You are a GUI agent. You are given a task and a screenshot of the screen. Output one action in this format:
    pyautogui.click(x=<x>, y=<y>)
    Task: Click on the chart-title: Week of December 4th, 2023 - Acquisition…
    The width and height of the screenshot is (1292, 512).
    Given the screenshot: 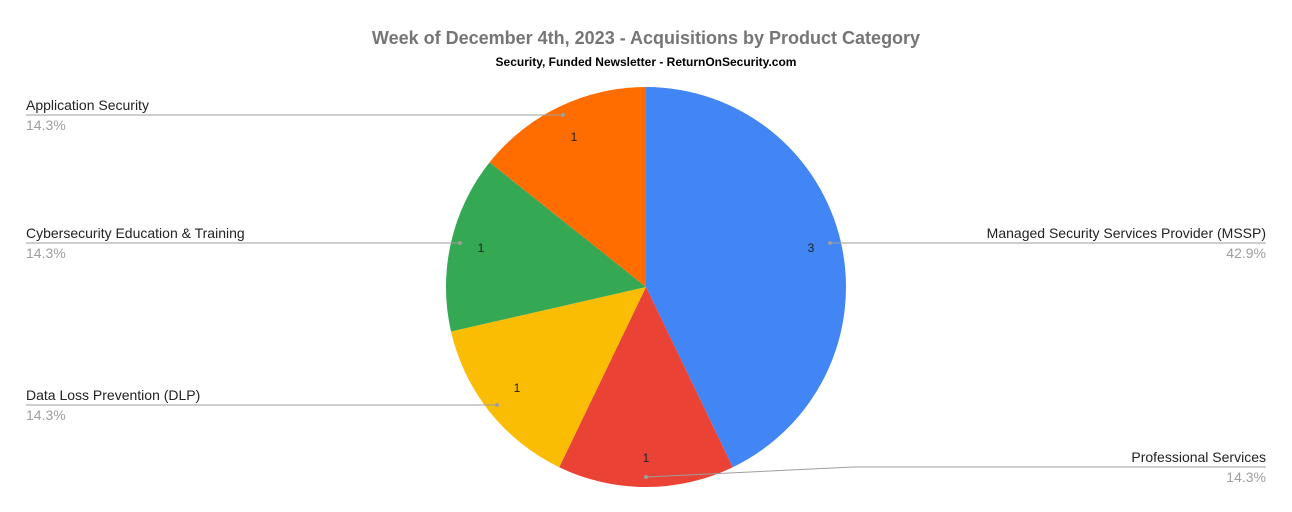 What is the action you would take?
    pyautogui.click(x=646, y=38)
    